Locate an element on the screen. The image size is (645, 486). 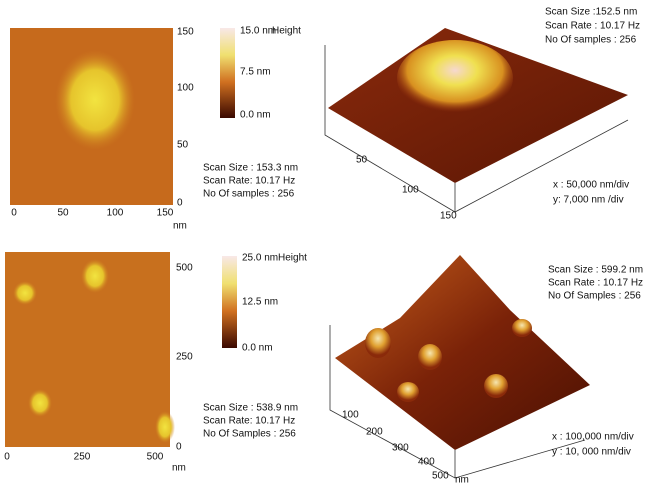
tick-label: 500 is located at coordinates (440, 476).